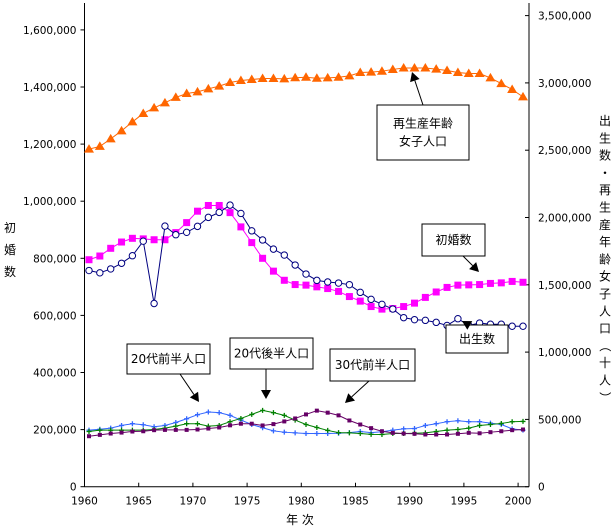 Image resolution: width=615 pixels, height=528 pixels. What do you see at coordinates (54, 431) in the screenshot?
I see `y-tick-label-left: 200,000` at bounding box center [54, 431].